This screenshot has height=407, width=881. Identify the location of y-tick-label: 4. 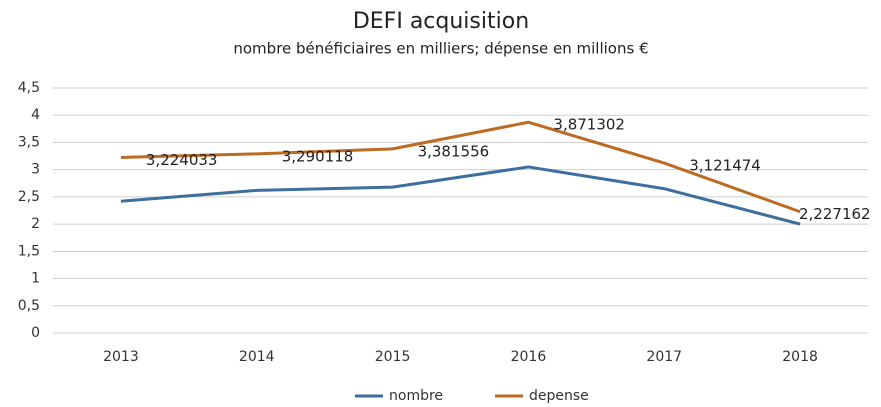
(35, 115).